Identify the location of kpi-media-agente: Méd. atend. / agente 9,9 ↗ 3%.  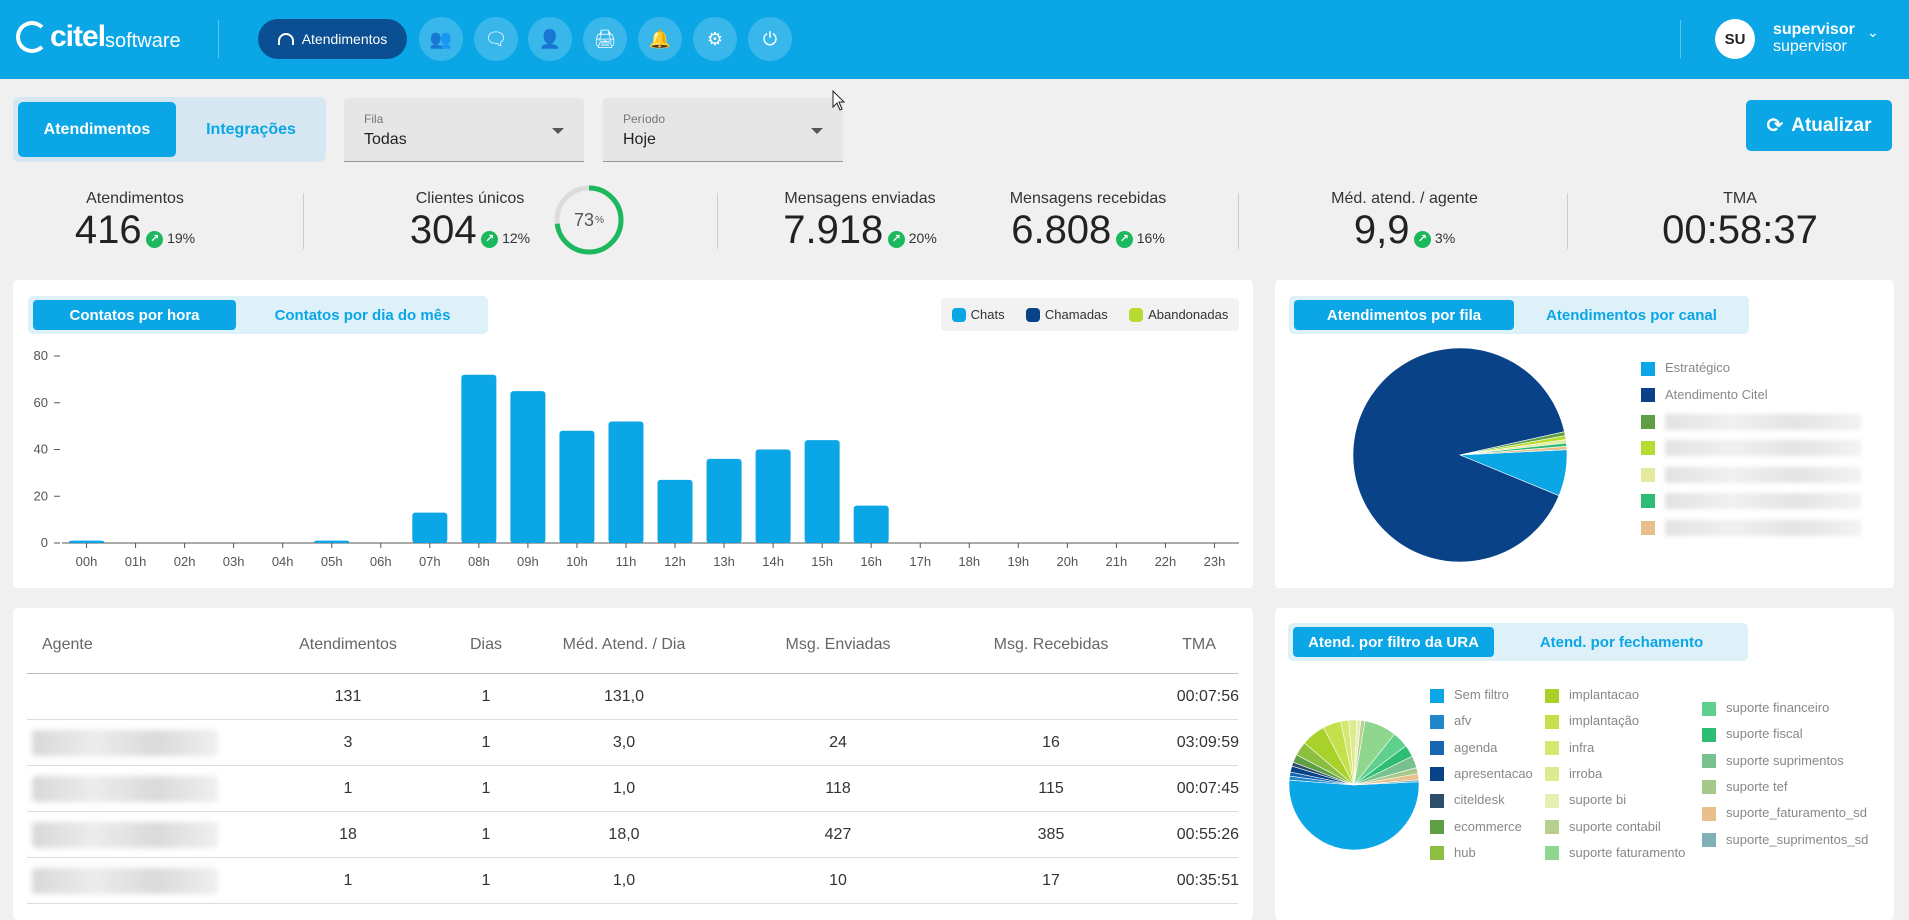
(1404, 221).